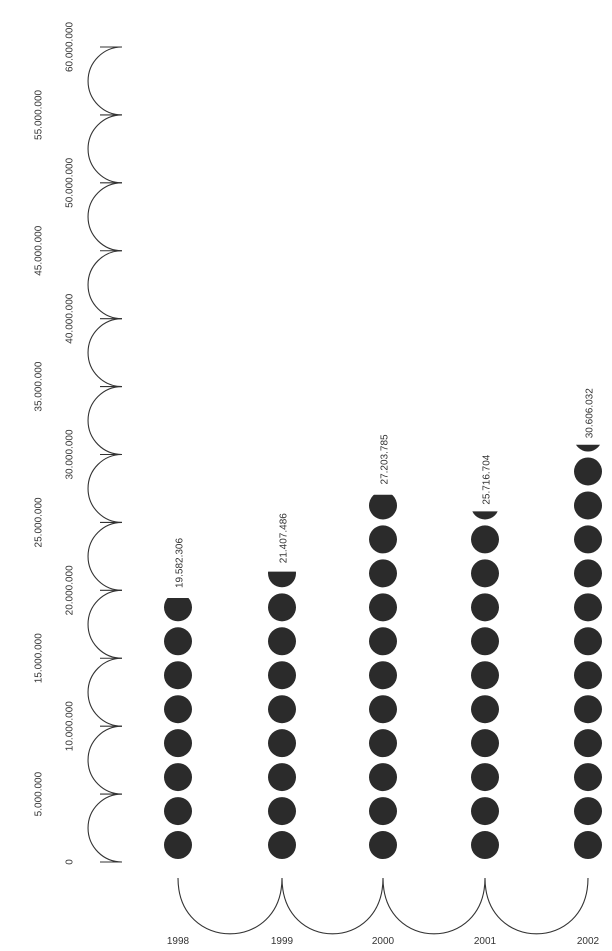  I want to click on y-tick-label: 35.000.000, so click(39, 386).